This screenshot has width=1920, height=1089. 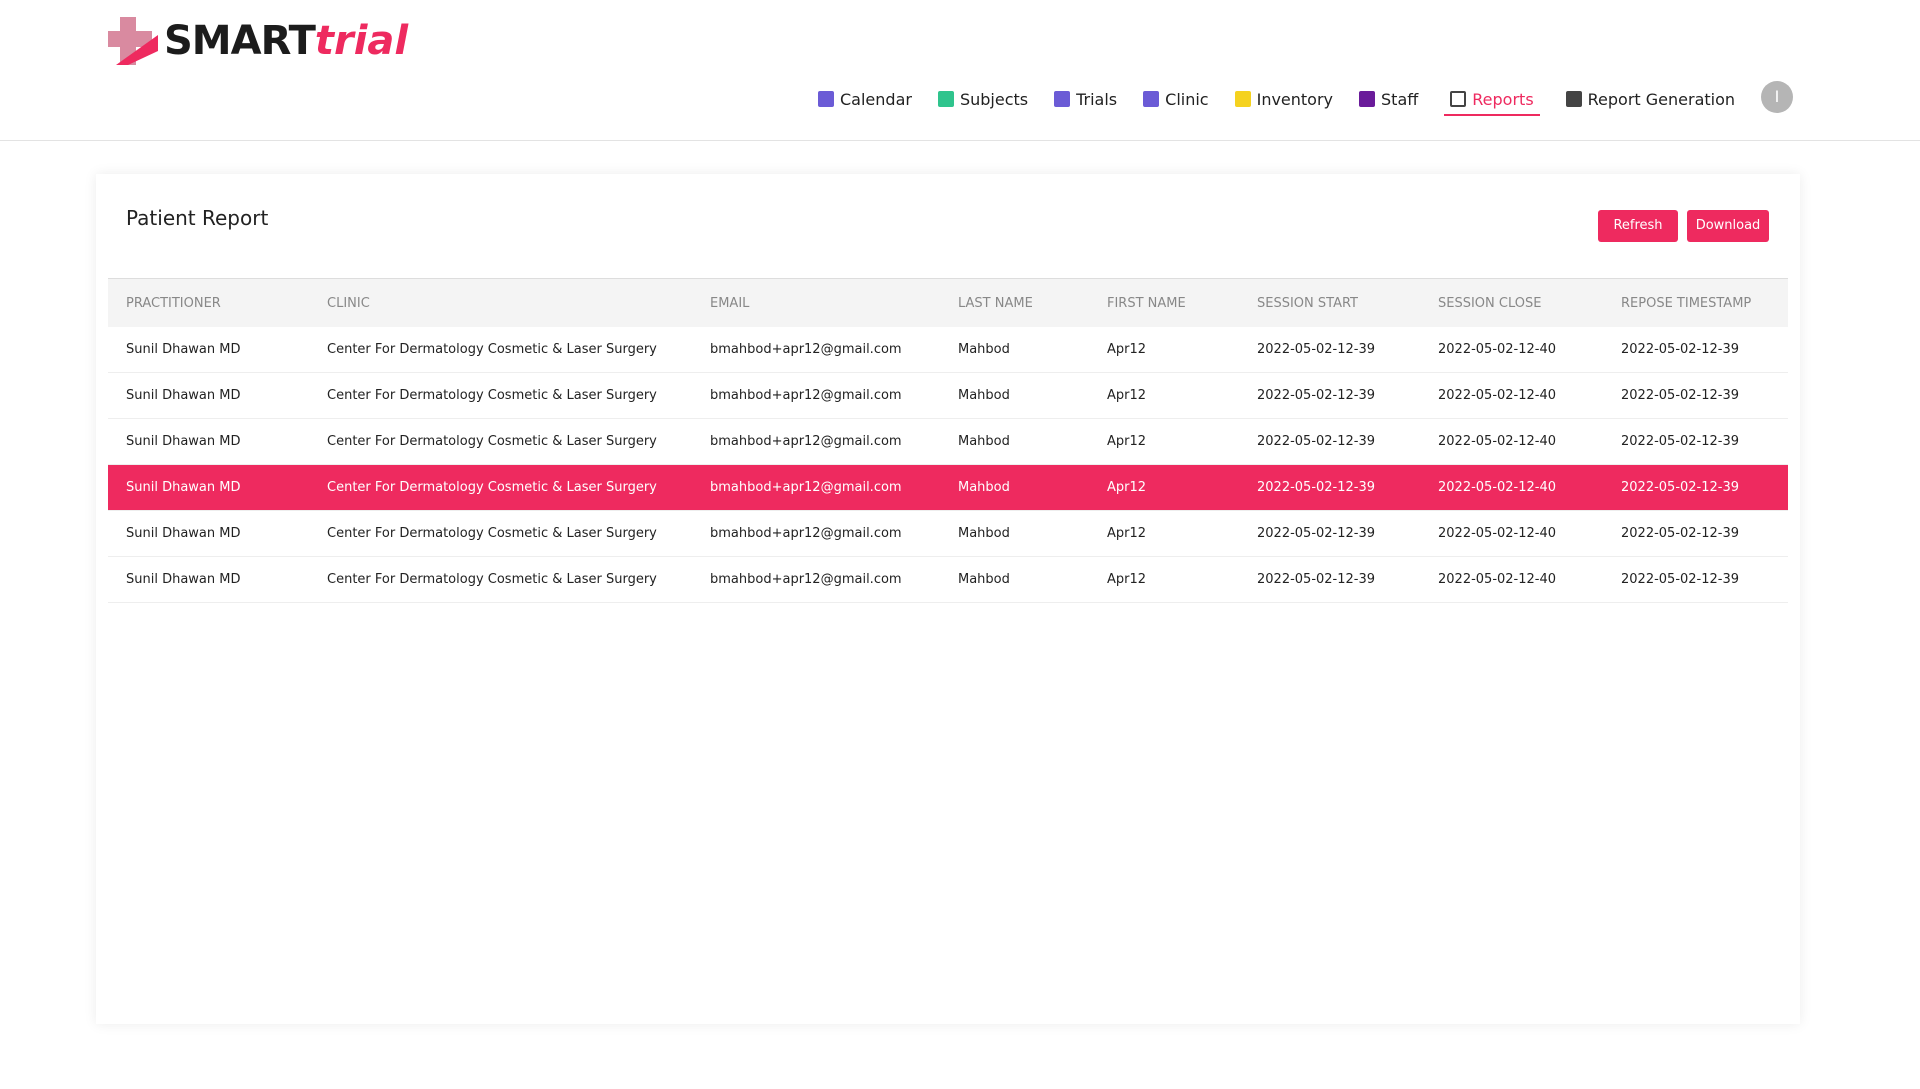 What do you see at coordinates (994, 99) in the screenshot?
I see `nav-label: Subjects` at bounding box center [994, 99].